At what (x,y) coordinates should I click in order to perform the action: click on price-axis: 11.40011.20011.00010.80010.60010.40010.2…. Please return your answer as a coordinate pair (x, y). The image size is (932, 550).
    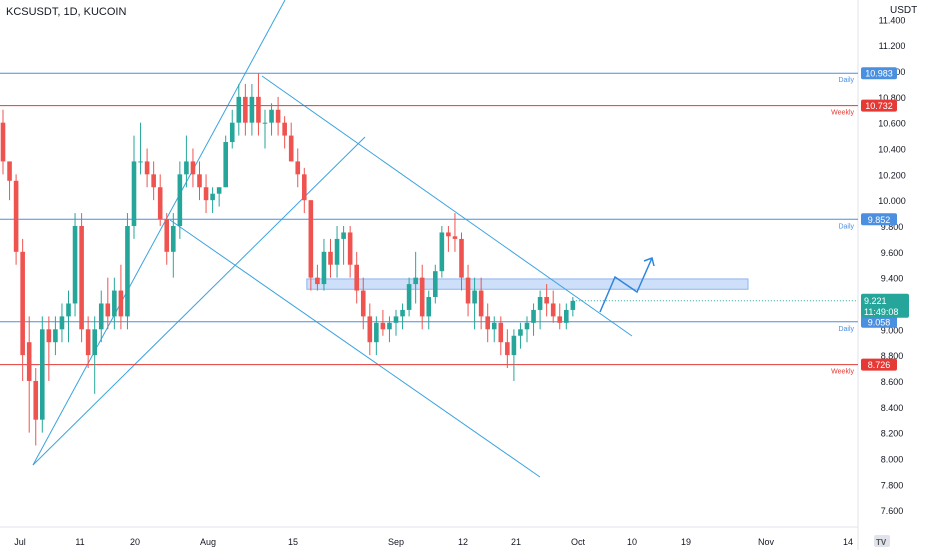
    Looking at the image, I should click on (885, 265).